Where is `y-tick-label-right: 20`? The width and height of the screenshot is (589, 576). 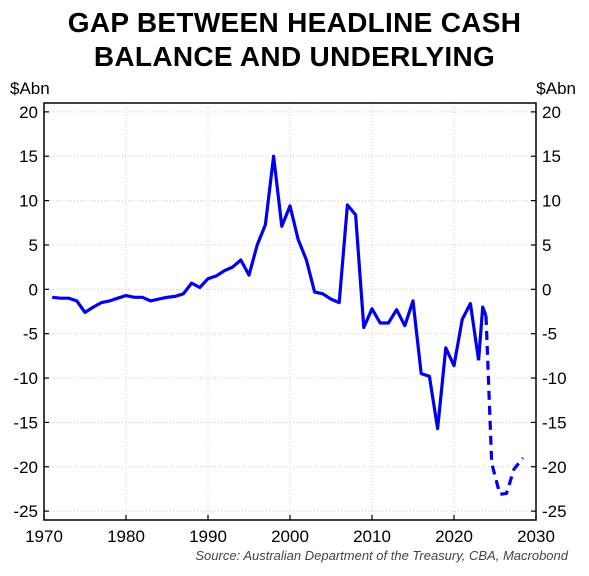
y-tick-label-right: 20 is located at coordinates (551, 112).